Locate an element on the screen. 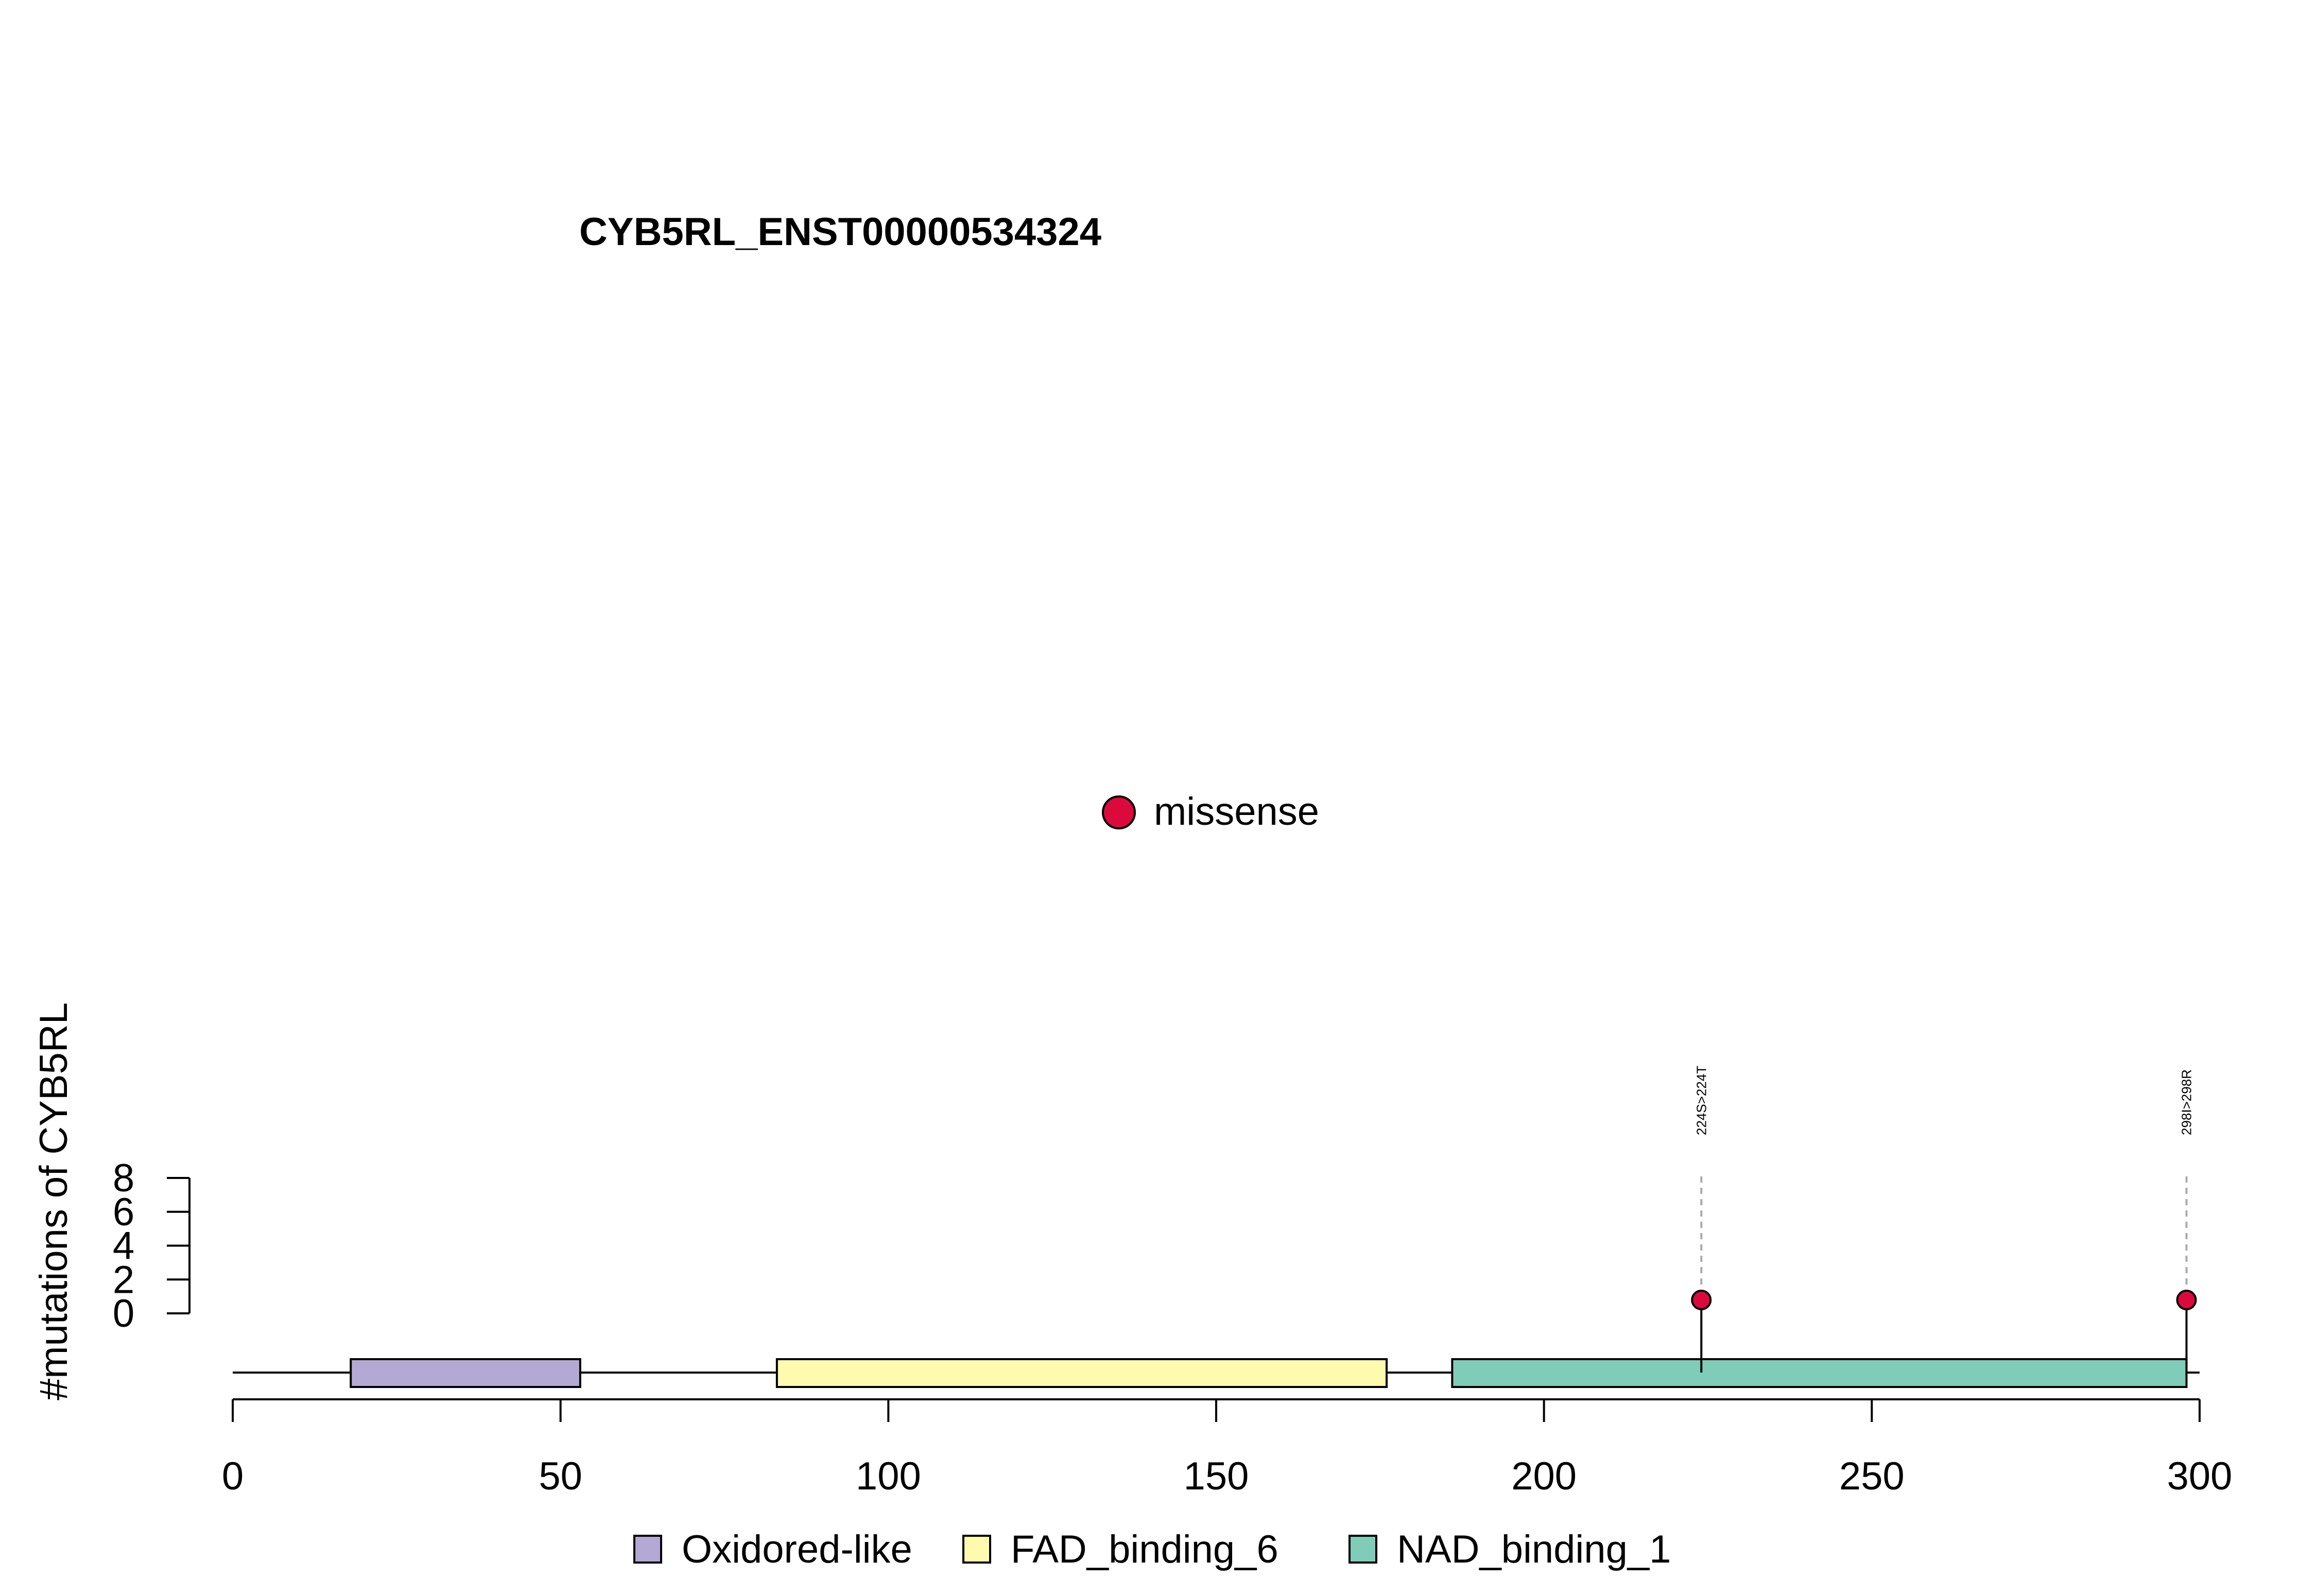 Image resolution: width=2317 pixels, height=1596 pixels. mutation-label: 224S>224T is located at coordinates (1701, 1100).